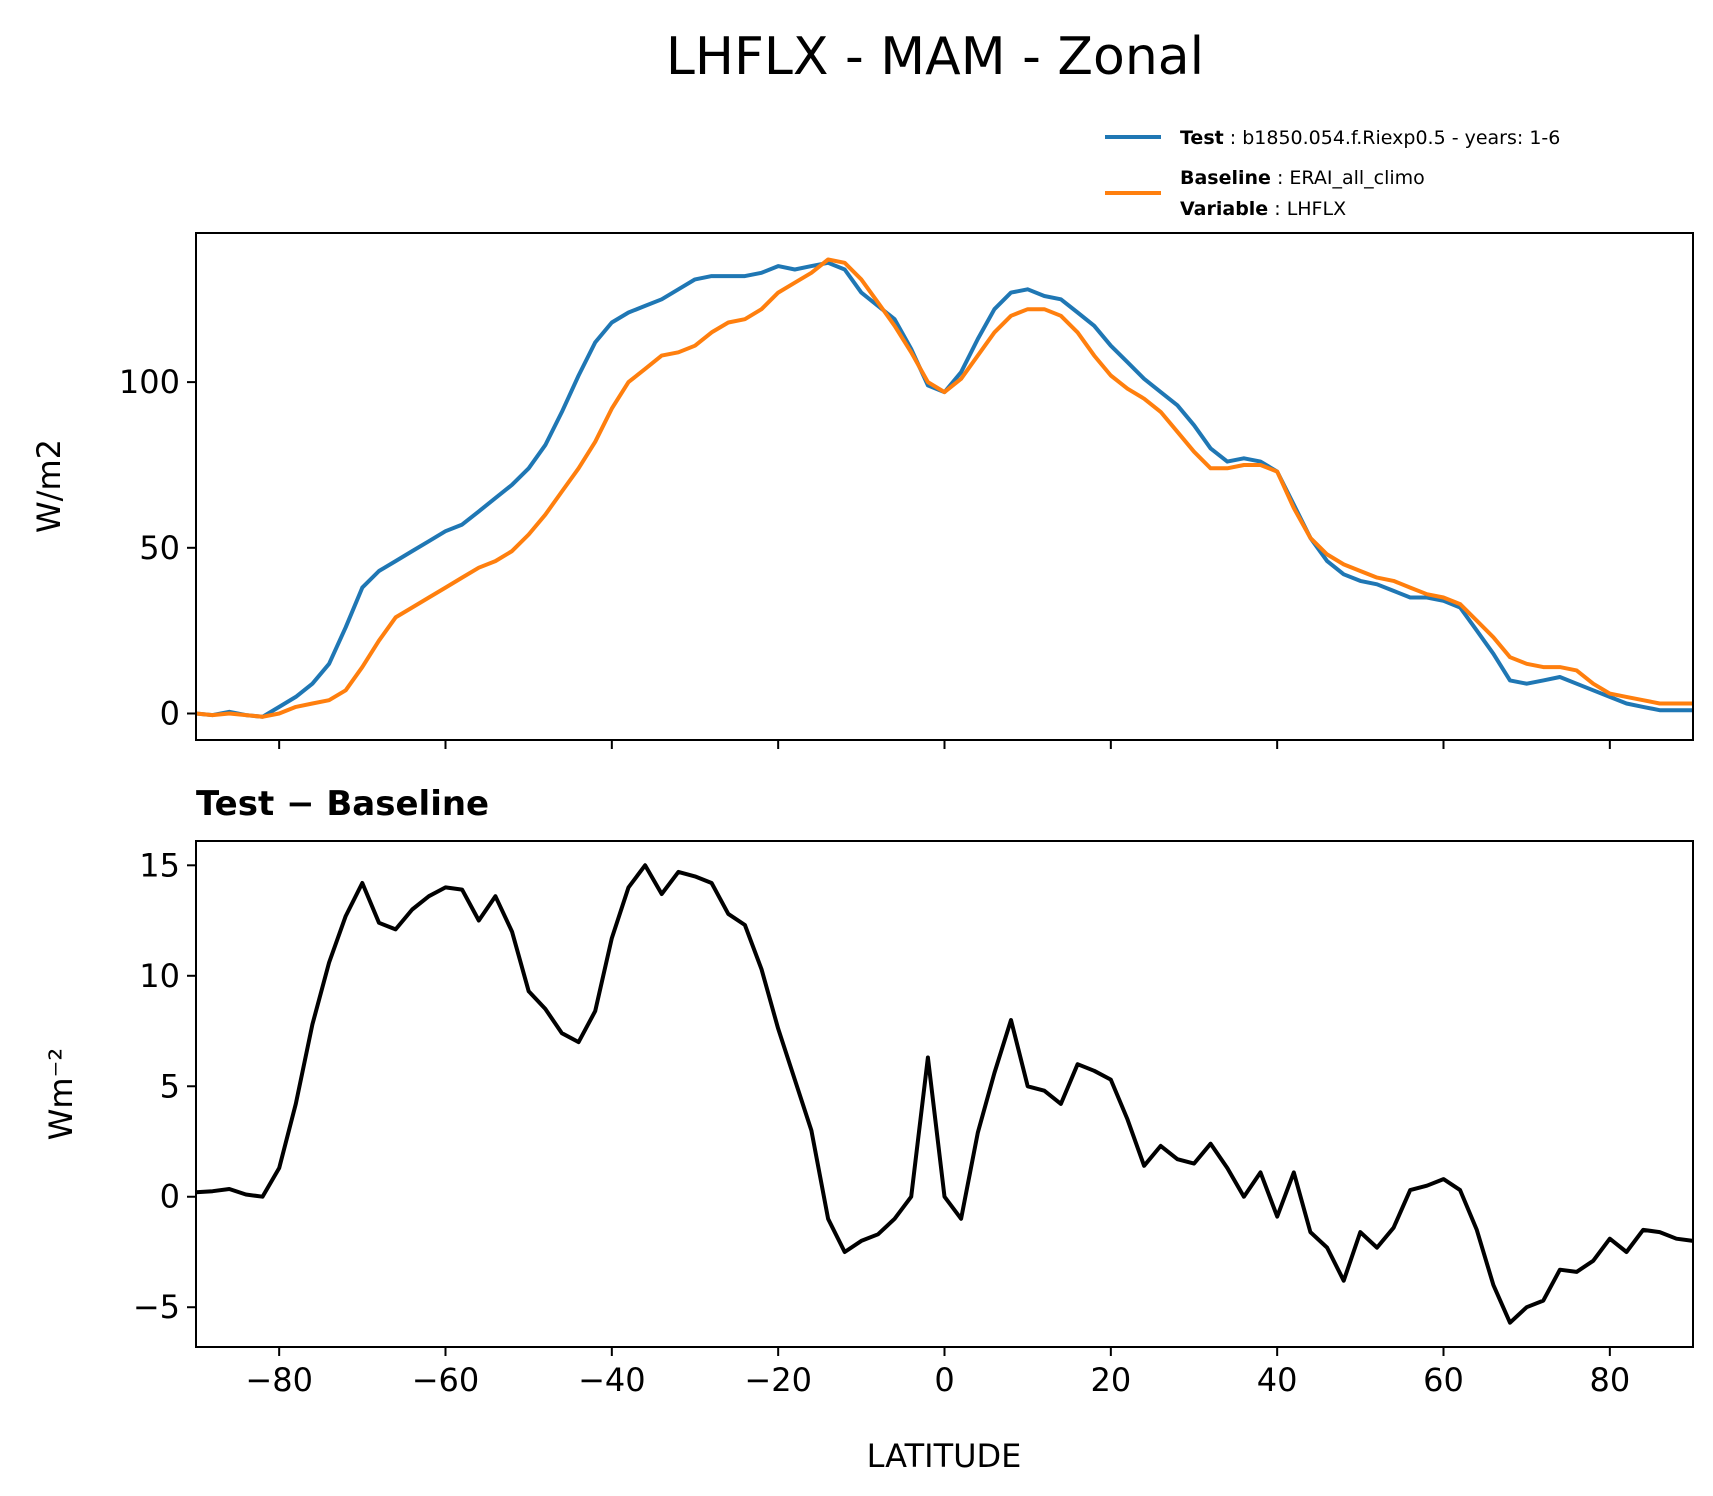 The image size is (1713, 1496). I want to click on bottom-y-tick-label: 10, so click(159, 976).